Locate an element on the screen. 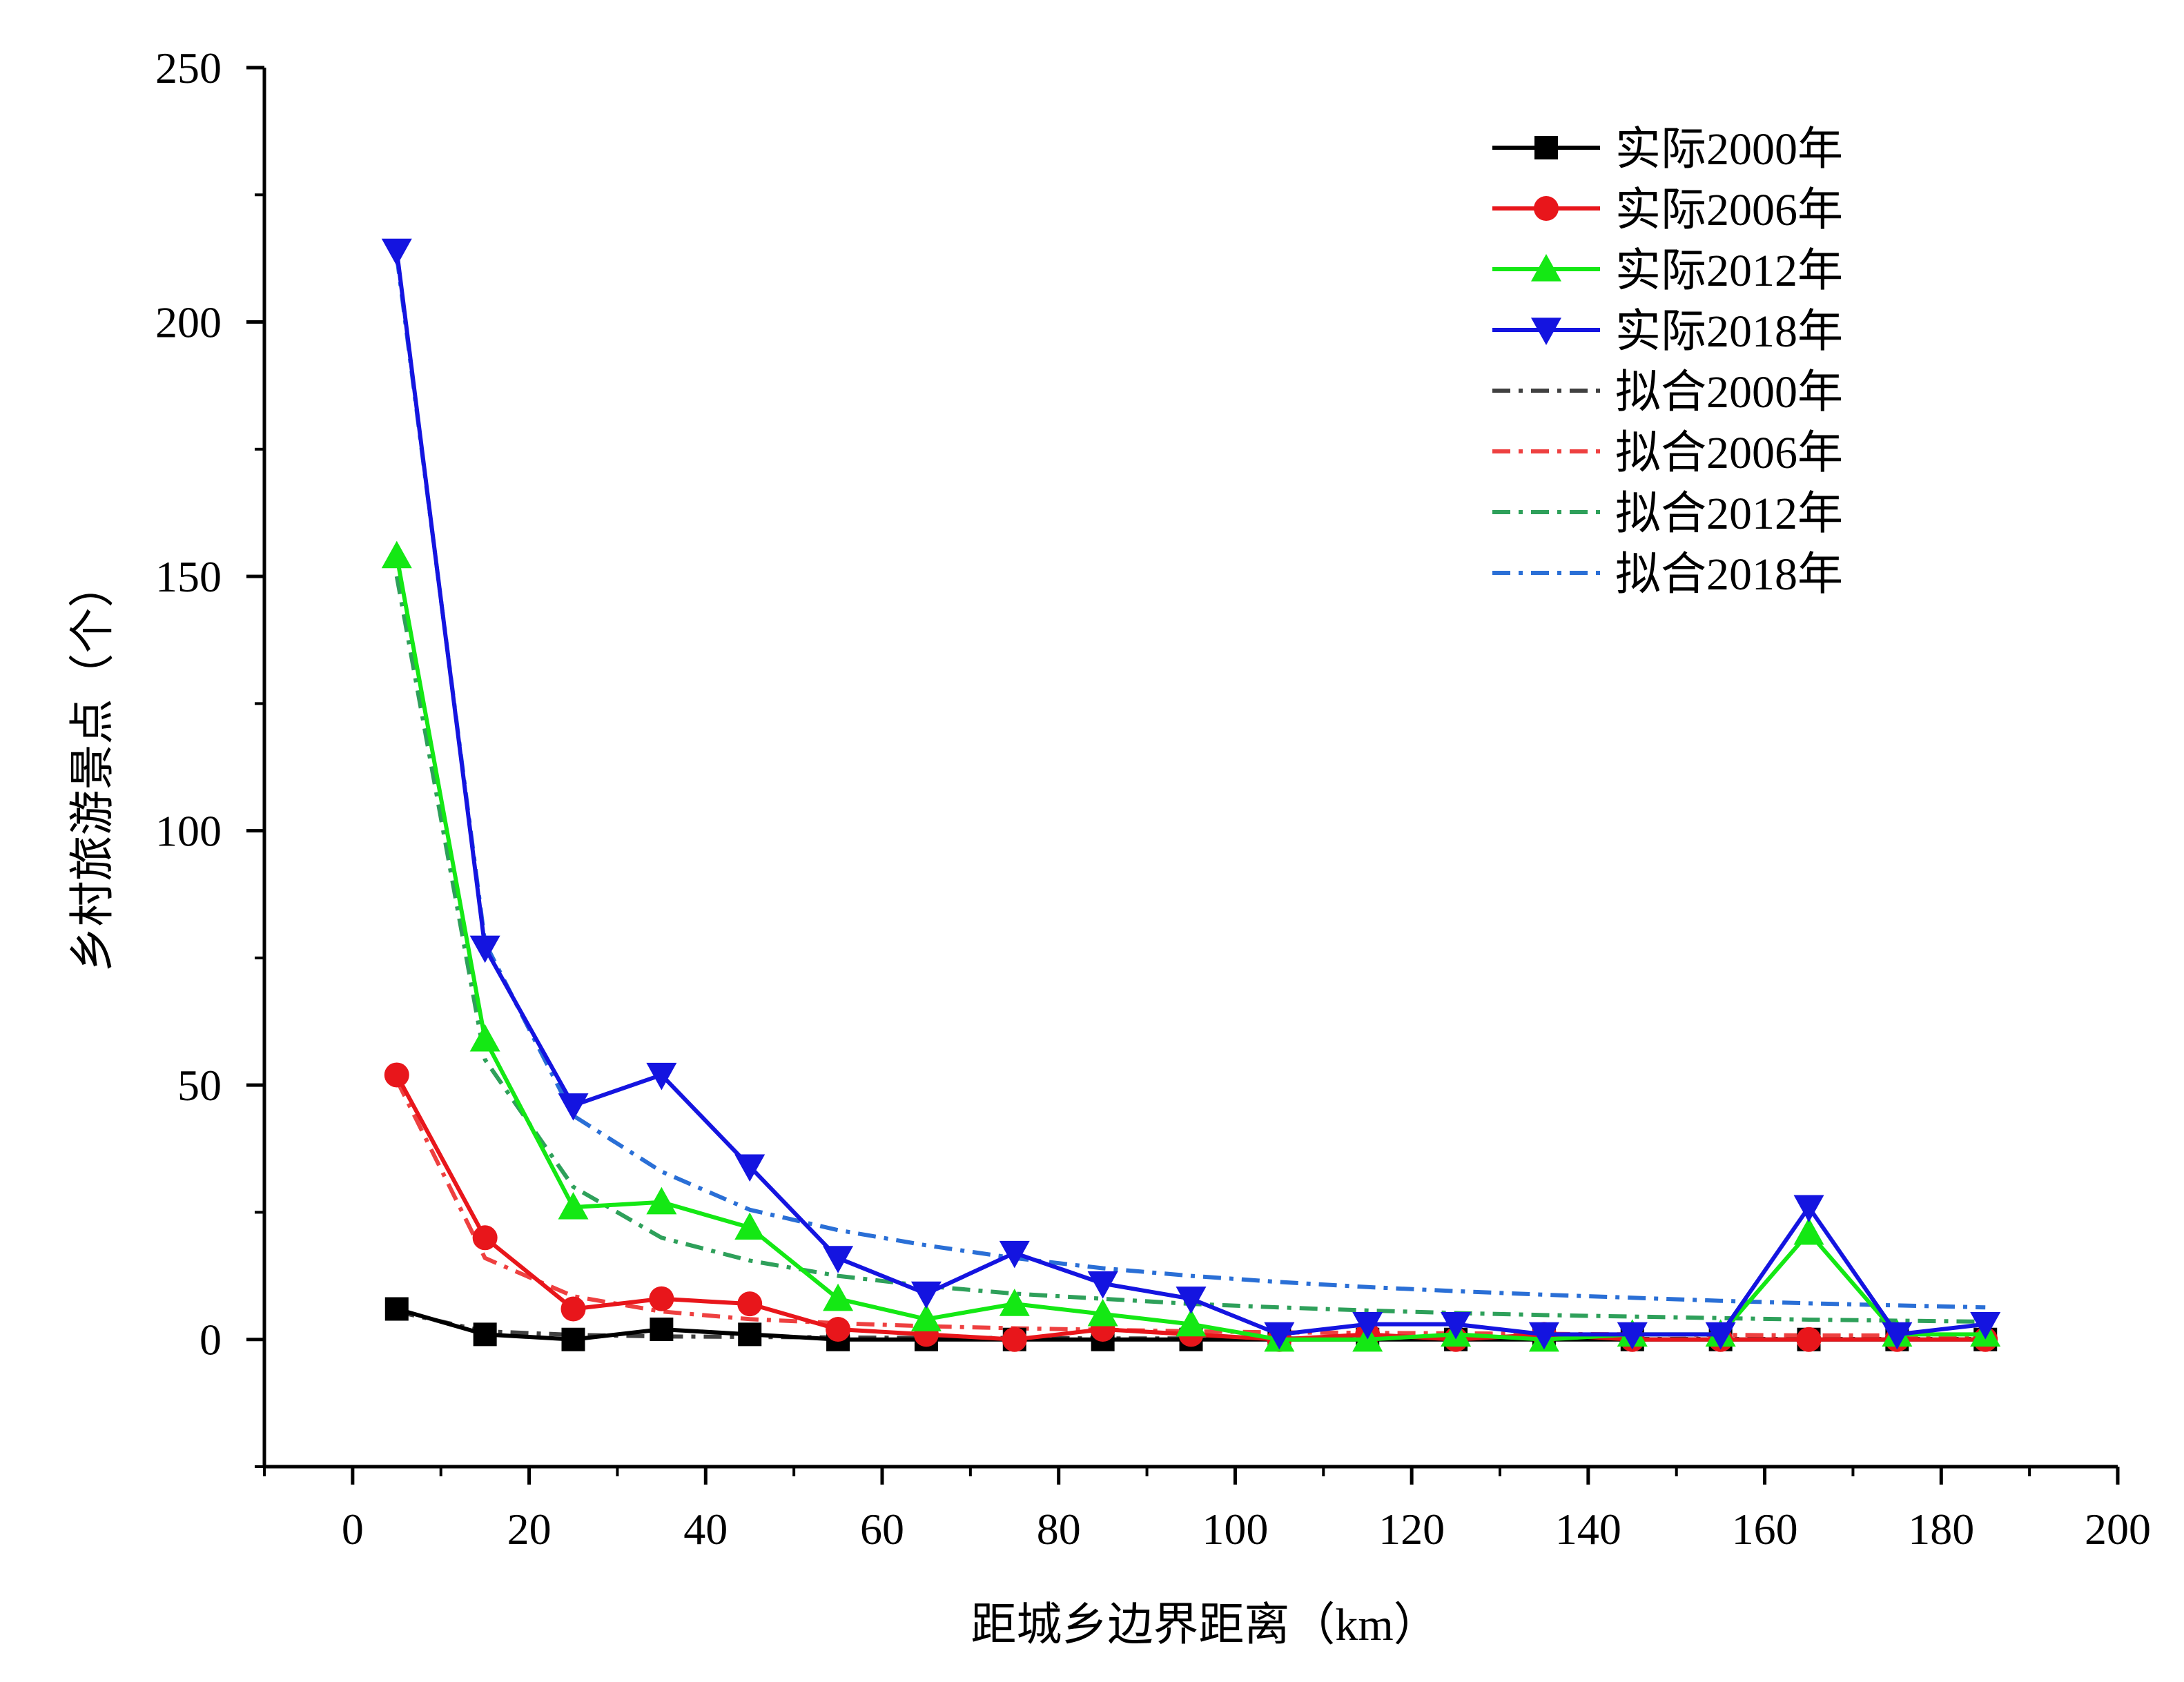 The image size is (2184, 1682). y-tick-label: 0 is located at coordinates (210, 1340).